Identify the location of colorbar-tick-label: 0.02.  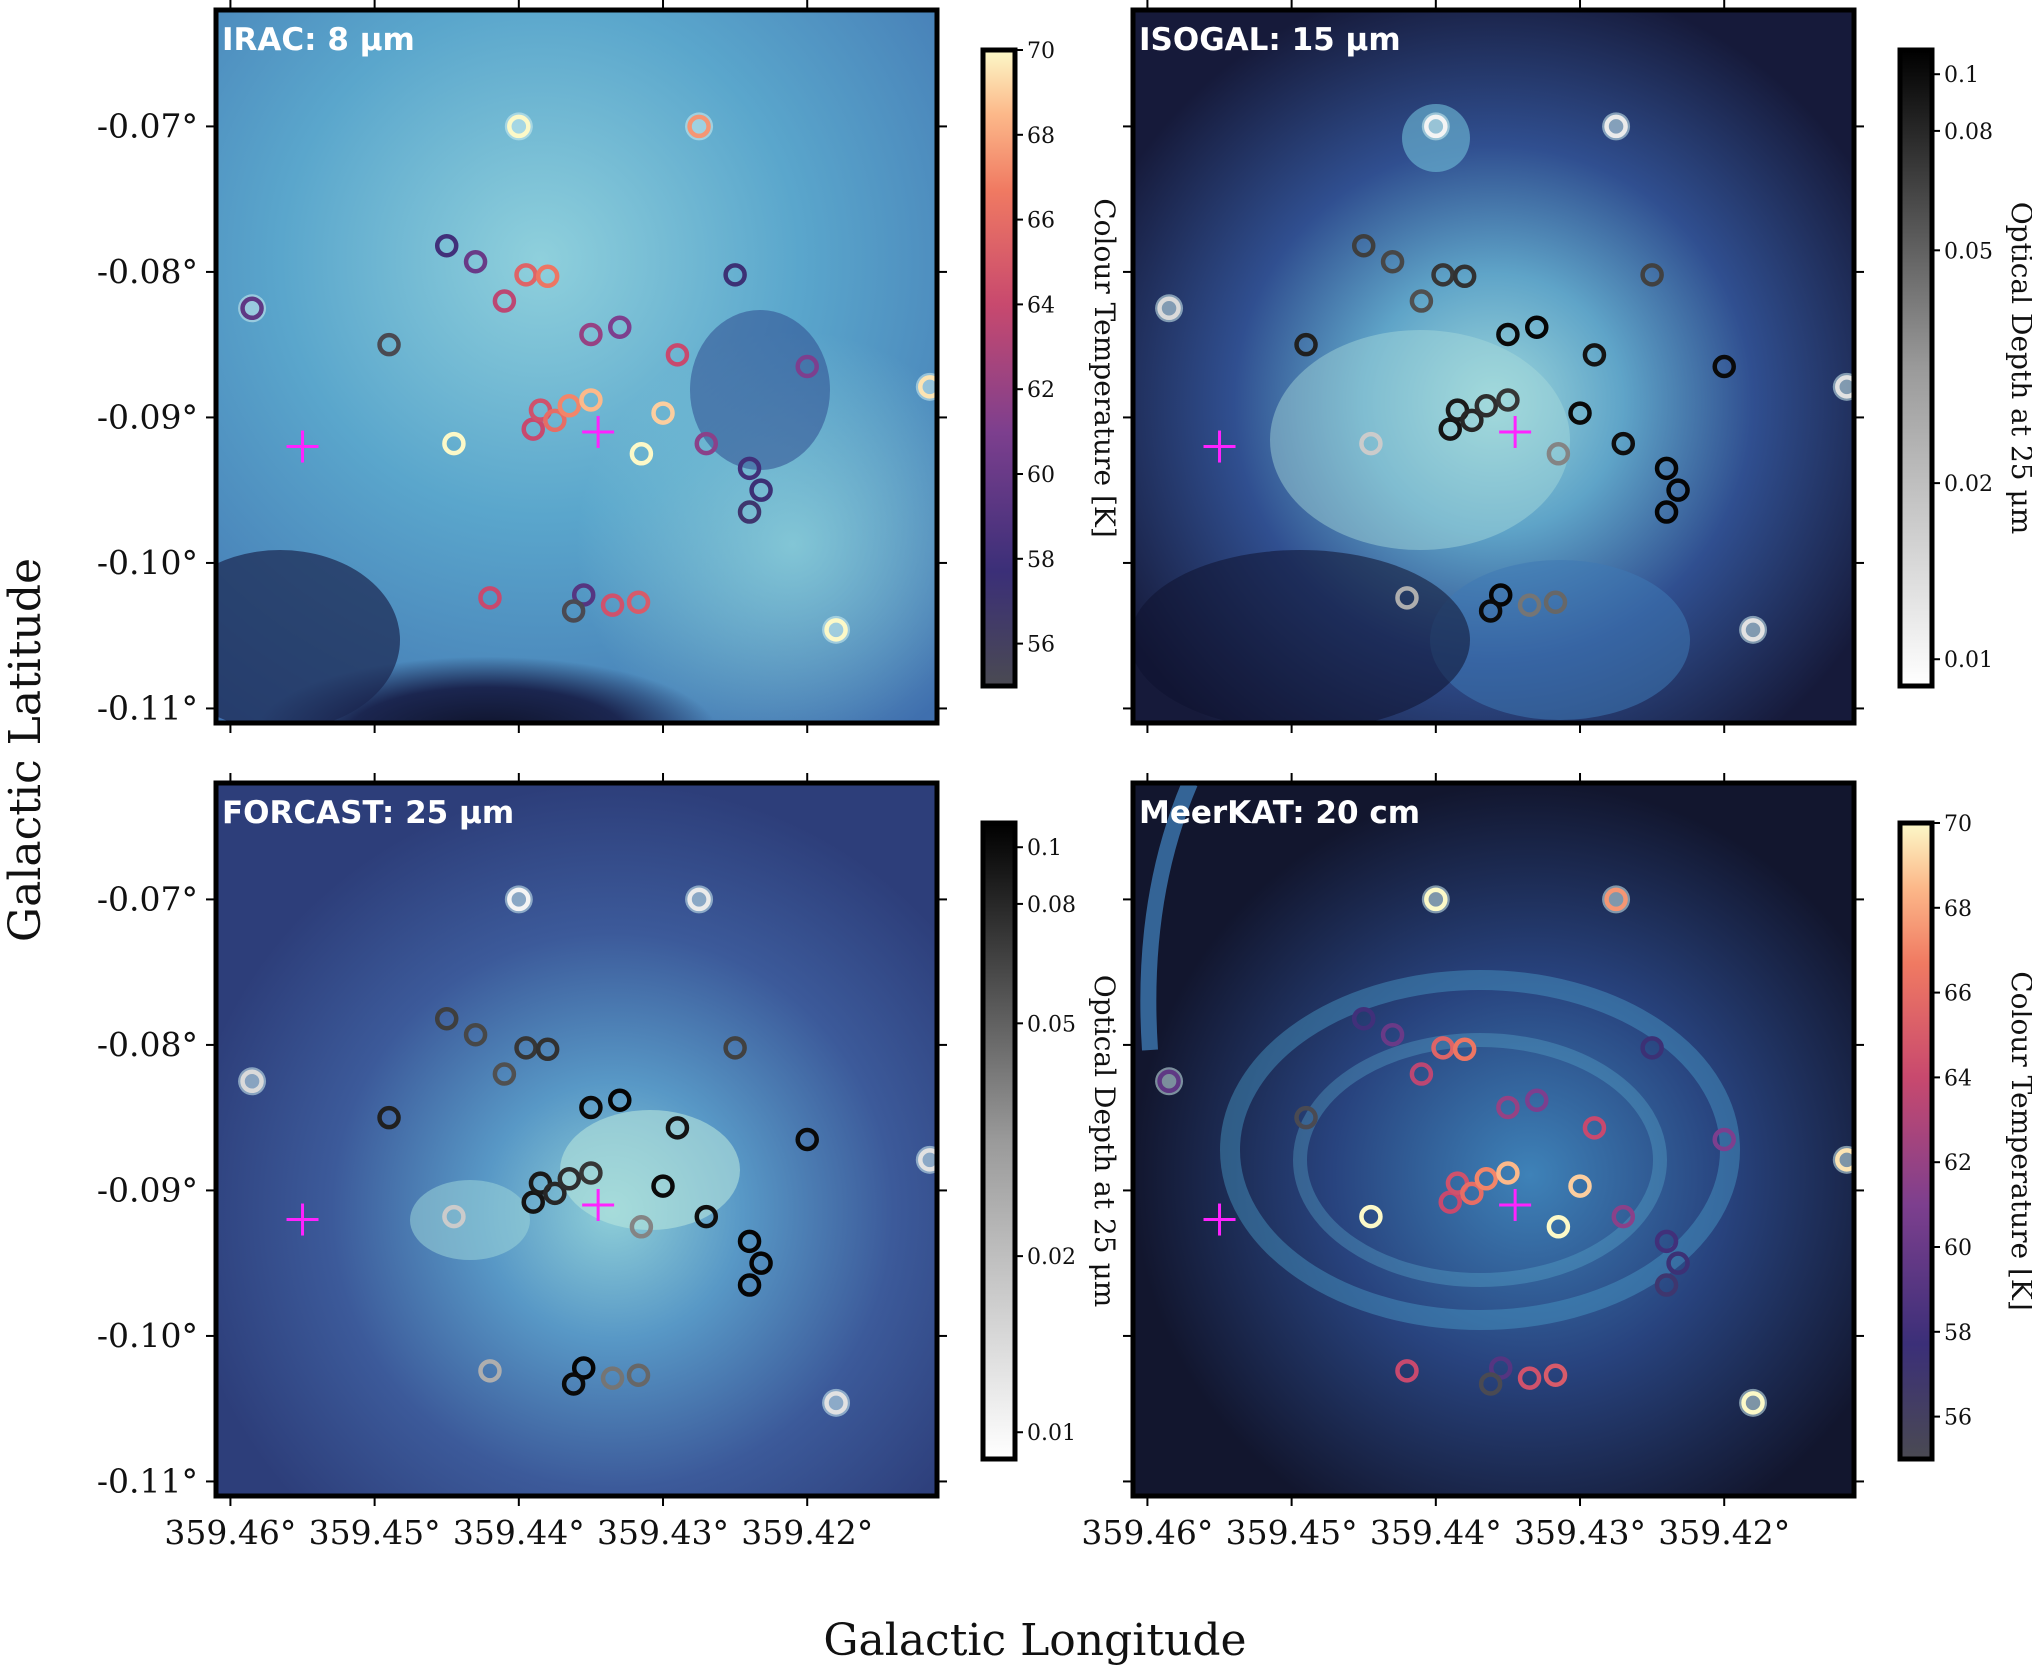
(1968, 484).